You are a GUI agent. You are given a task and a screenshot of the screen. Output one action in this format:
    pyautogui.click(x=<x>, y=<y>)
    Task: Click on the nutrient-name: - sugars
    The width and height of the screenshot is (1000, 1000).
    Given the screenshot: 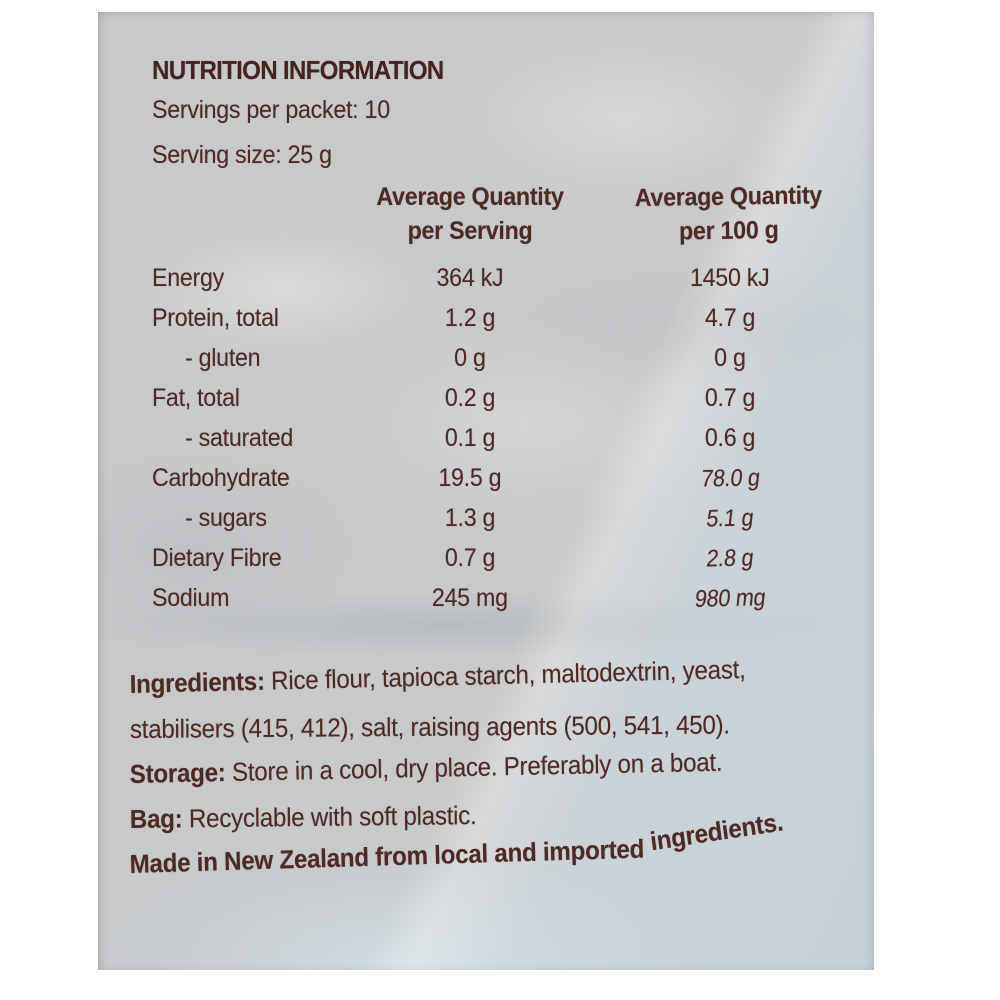 What is the action you would take?
    pyautogui.click(x=226, y=518)
    